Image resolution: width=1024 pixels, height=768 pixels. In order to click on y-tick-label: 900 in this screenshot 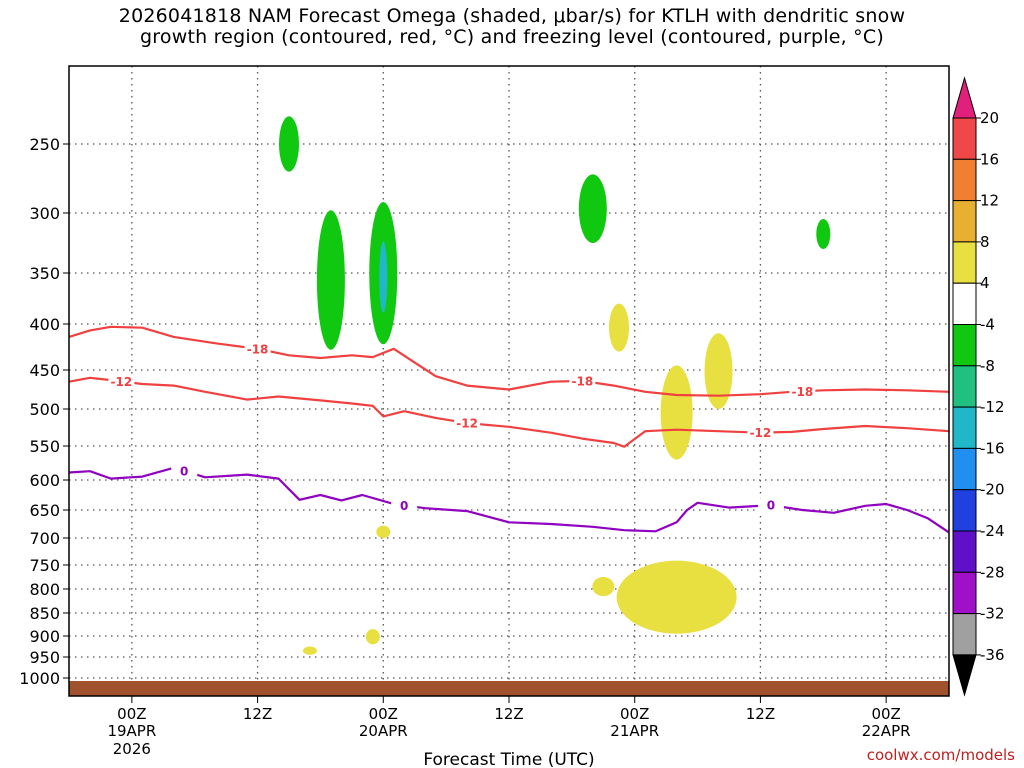, I will do `click(44, 636)`.